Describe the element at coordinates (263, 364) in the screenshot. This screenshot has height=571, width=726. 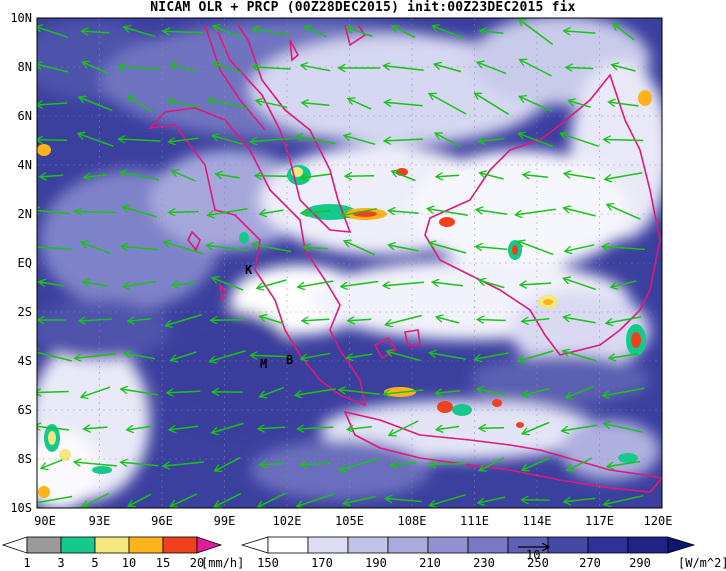
I see `station-label-m: M` at that location.